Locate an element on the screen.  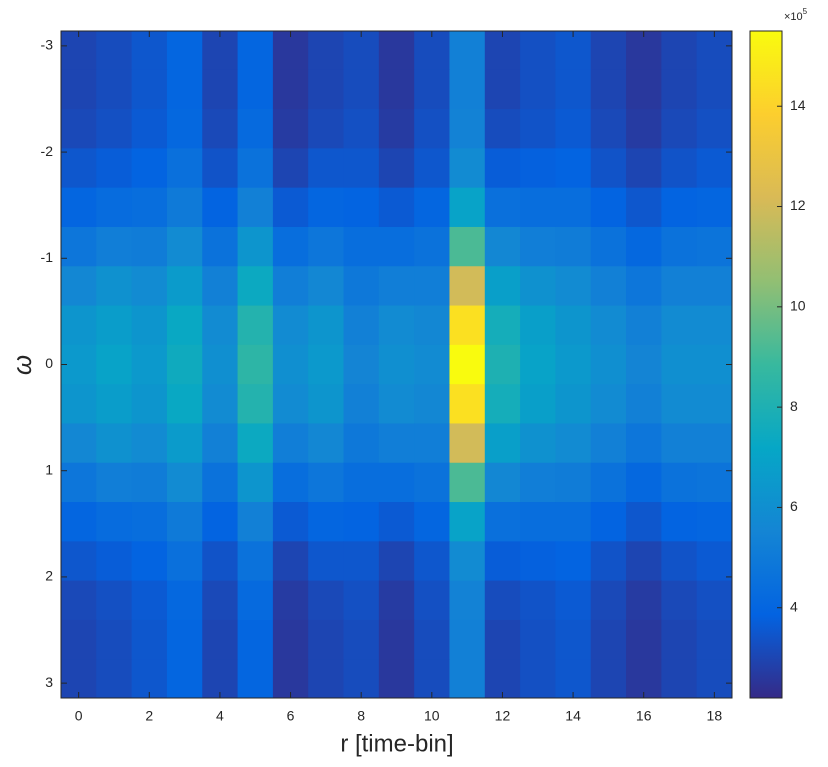
multiplier-base: ×10 is located at coordinates (793, 17).